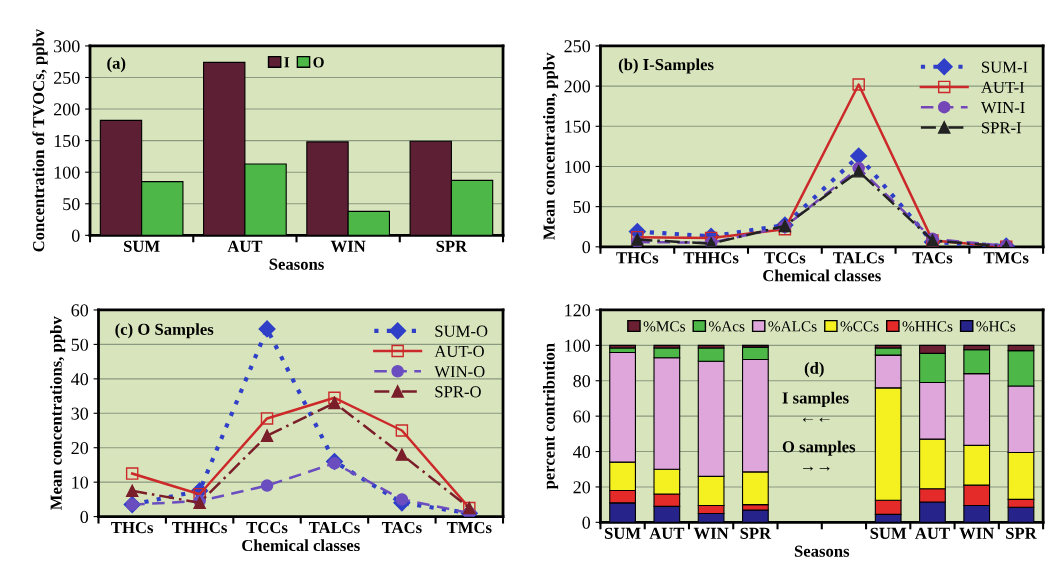 The width and height of the screenshot is (1059, 574). What do you see at coordinates (1002, 128) in the screenshot?
I see `legend-label: SPR-I` at bounding box center [1002, 128].